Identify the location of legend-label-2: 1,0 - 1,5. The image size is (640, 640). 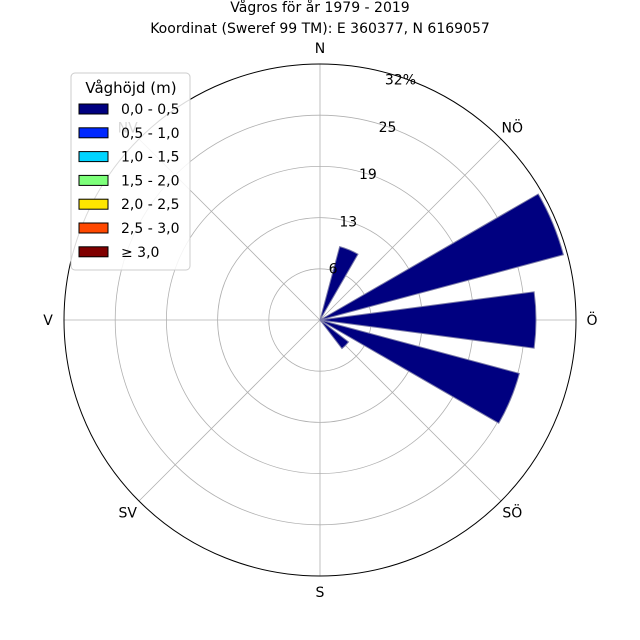
(150, 158).